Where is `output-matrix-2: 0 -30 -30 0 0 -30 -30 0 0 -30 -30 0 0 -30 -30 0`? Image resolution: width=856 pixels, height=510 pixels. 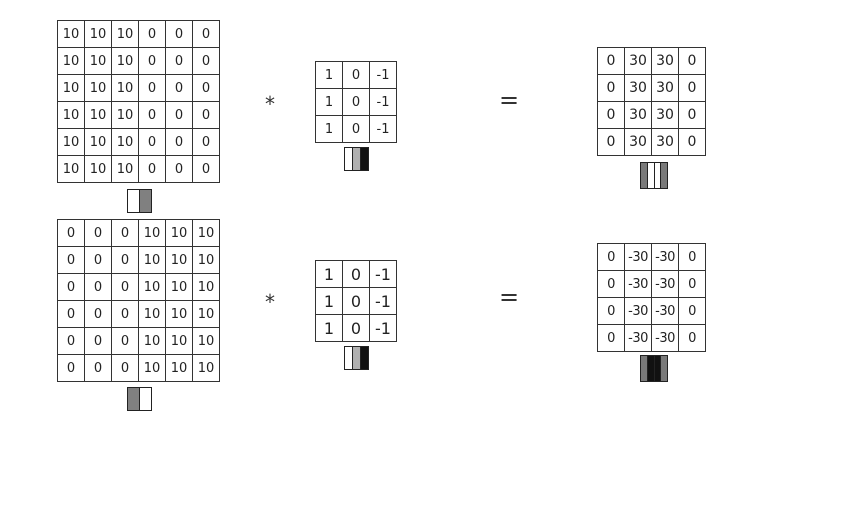 output-matrix-2: 0 -30 -30 0 0 -30 -30 0 0 -30 -30 0 0 -30 -30 0 is located at coordinates (651, 297).